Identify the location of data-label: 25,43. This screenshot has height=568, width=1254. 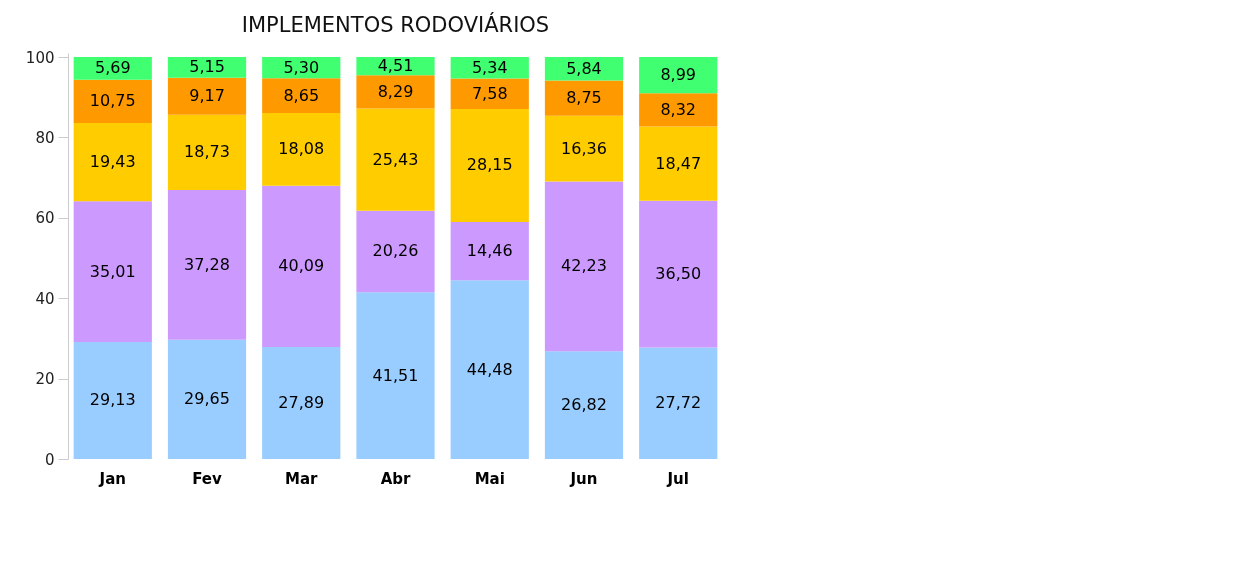
(395, 159).